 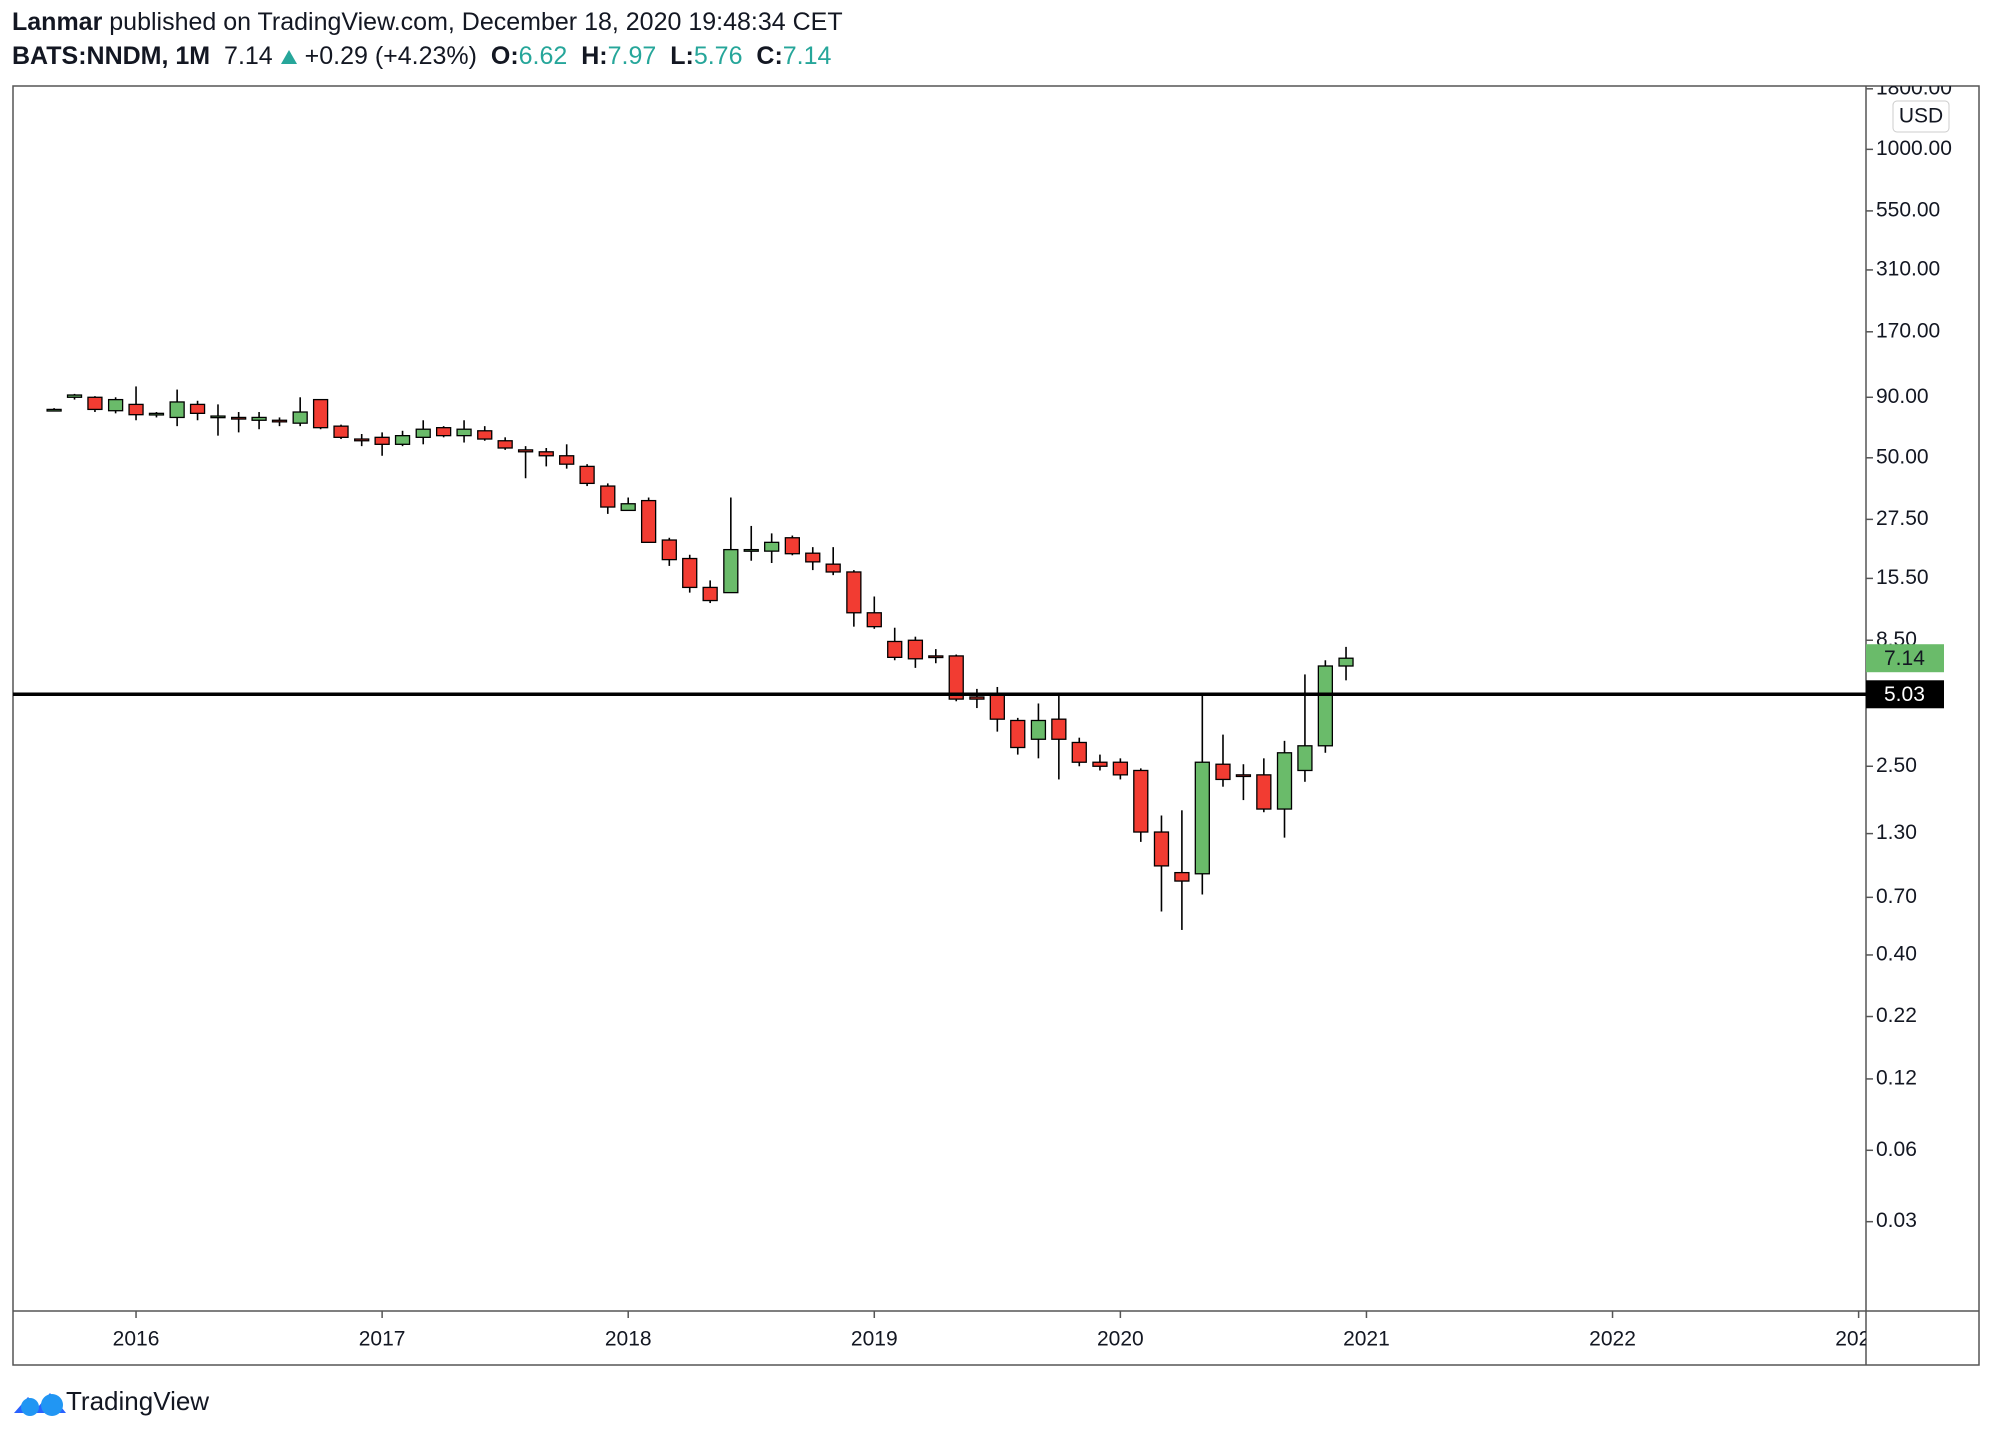 I want to click on brand: TradingView, so click(x=138, y=1401).